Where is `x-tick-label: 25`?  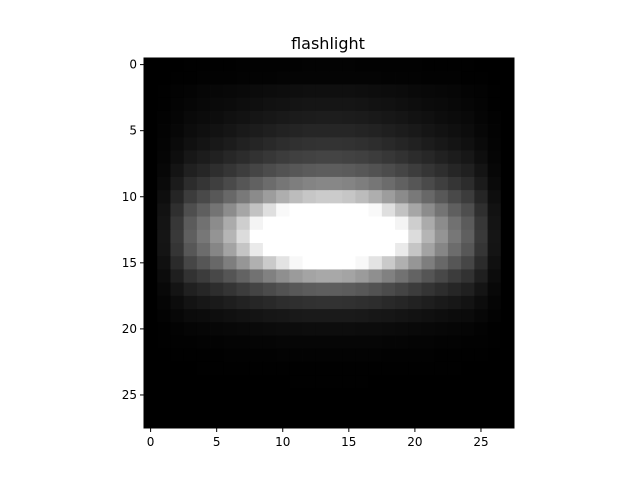 x-tick-label: 25 is located at coordinates (480, 442).